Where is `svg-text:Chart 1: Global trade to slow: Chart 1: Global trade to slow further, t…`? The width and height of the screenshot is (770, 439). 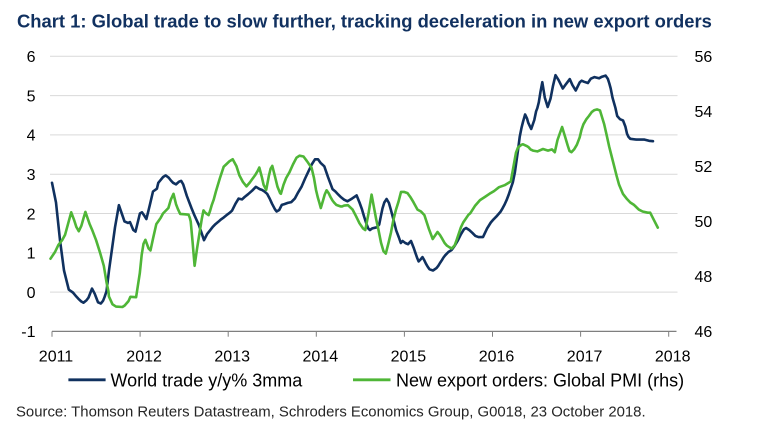
svg-text:Chart 1: Global trade to slow: Chart 1: Global trade to slow further, t… is located at coordinates (364, 21).